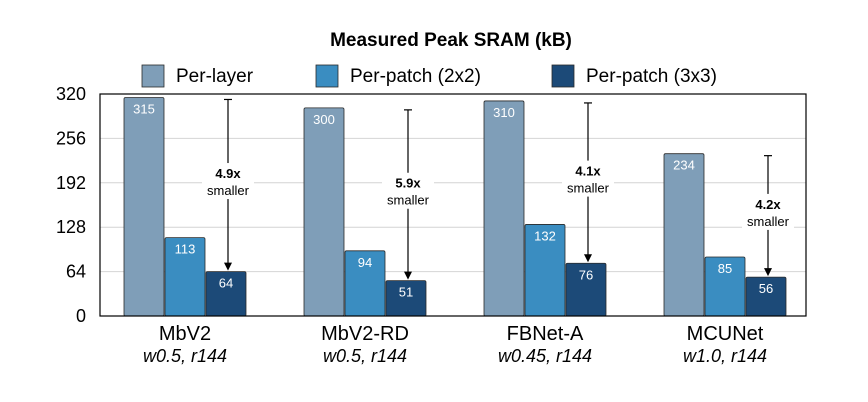 This screenshot has width=868, height=402. What do you see at coordinates (76, 272) in the screenshot?
I see `y-tick-label: 64` at bounding box center [76, 272].